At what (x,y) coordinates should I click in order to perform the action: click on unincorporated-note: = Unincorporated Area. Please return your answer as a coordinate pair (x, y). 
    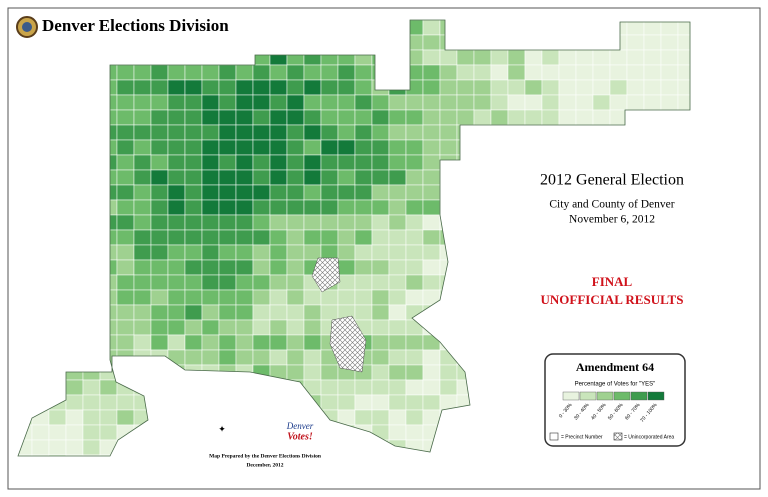
    Looking at the image, I should click on (649, 437).